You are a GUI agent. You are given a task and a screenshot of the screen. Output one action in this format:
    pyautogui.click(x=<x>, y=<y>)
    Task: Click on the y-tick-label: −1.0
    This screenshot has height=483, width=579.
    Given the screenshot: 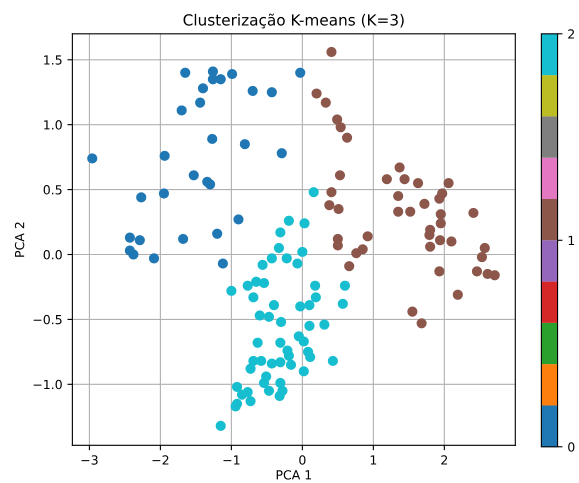 What is the action you would take?
    pyautogui.click(x=48, y=385)
    